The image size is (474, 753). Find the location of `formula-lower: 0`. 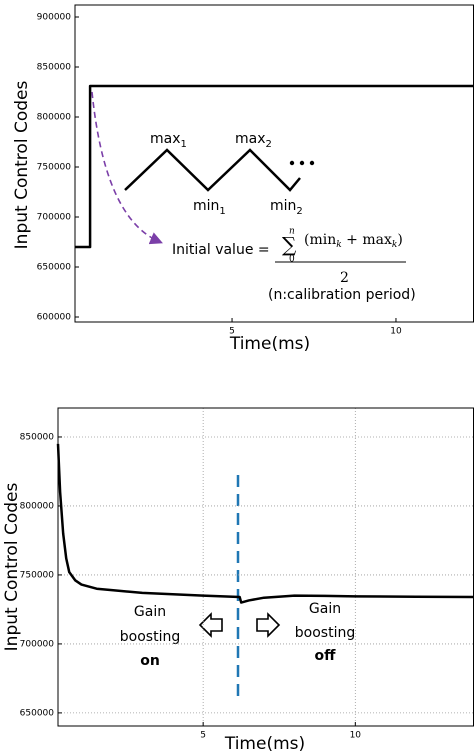

formula-lower: 0 is located at coordinates (292, 260).